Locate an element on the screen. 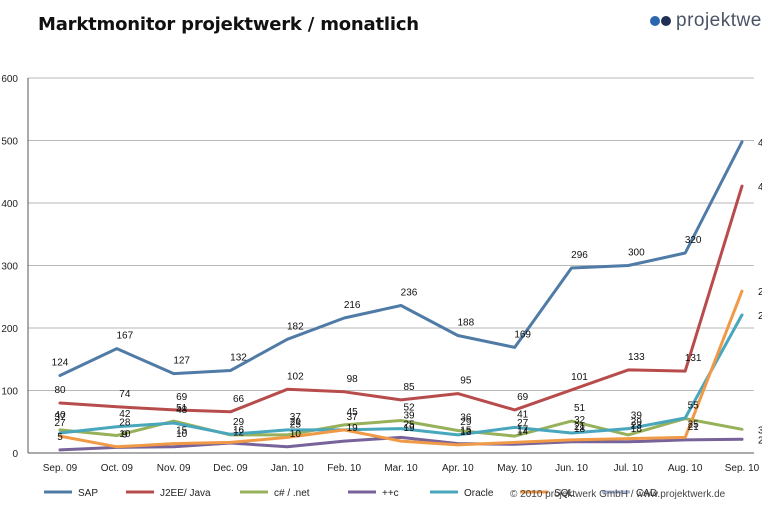 The width and height of the screenshot is (762, 508). x-tick-label: May. 10 is located at coordinates (514, 468).